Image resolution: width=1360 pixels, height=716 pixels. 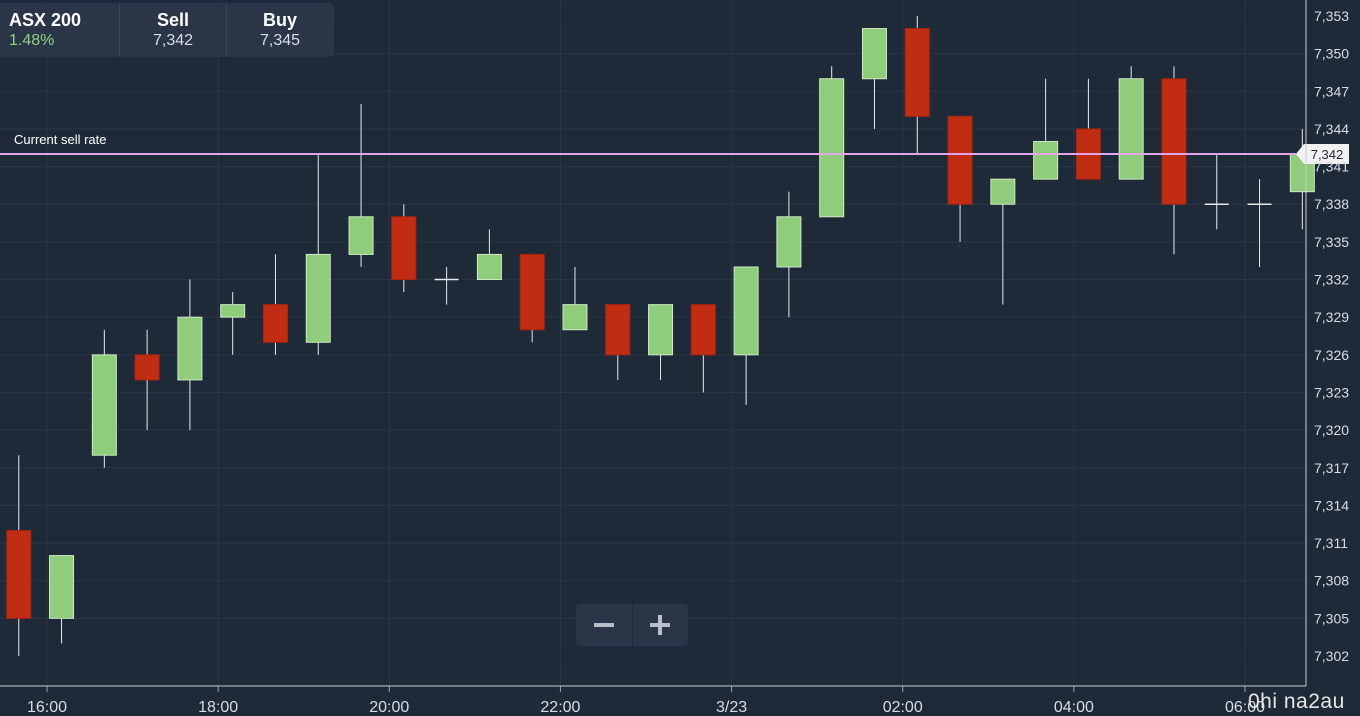 What do you see at coordinates (1331, 355) in the screenshot?
I see `y-tick-label: 7,326` at bounding box center [1331, 355].